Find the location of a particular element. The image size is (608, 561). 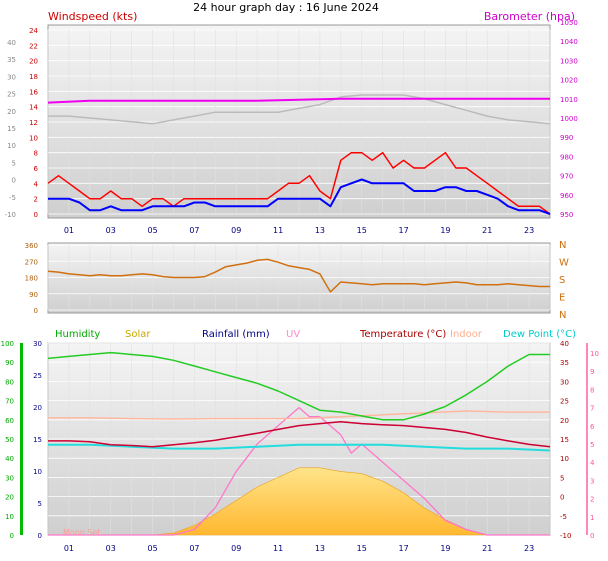

direction-tick-label: 90 is located at coordinates (33, 295).